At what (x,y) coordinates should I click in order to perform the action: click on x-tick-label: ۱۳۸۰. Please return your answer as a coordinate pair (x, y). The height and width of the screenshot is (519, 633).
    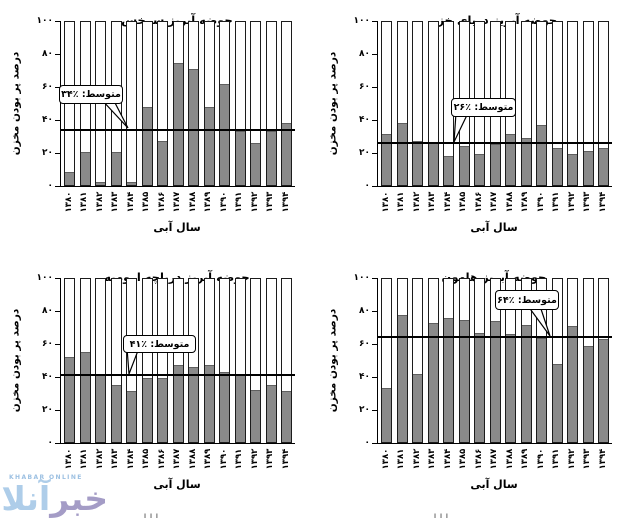
    Looking at the image, I should click on (68, 202).